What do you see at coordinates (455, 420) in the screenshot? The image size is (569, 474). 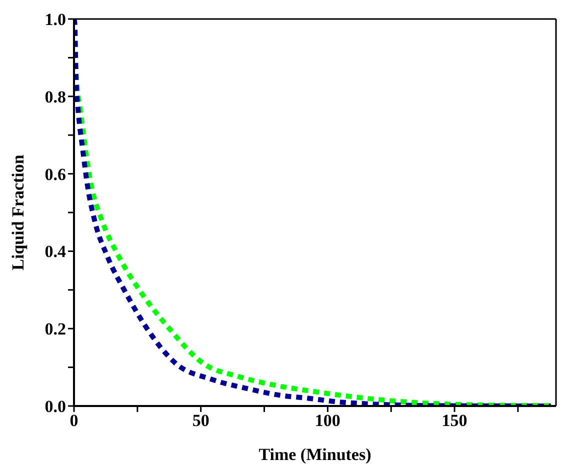 I see `x-tick-label: 150` at bounding box center [455, 420].